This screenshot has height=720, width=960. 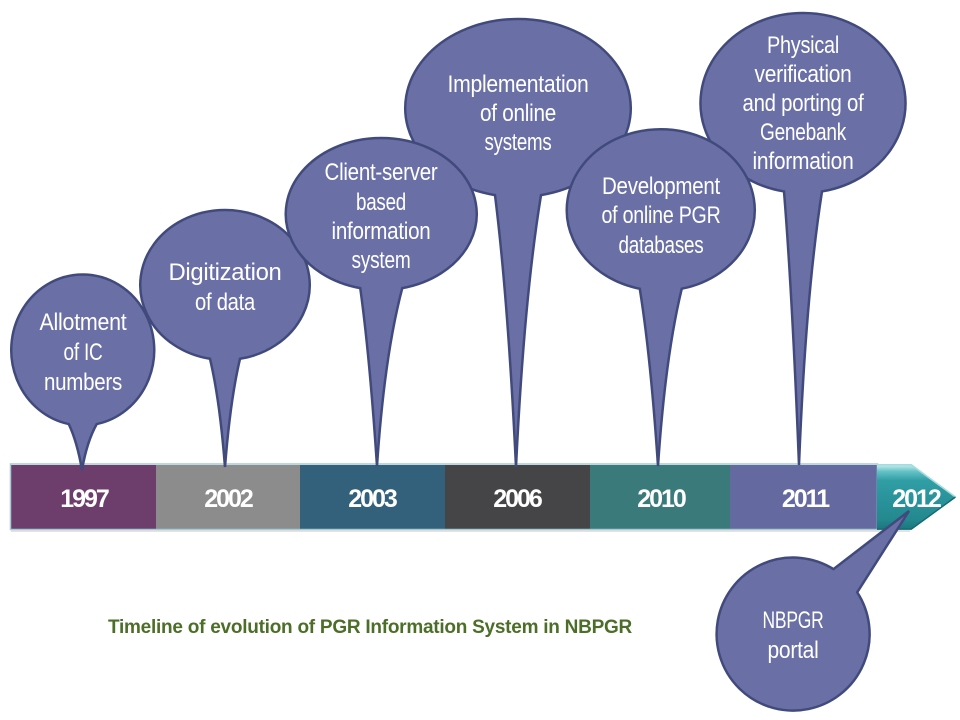 What do you see at coordinates (804, 103) in the screenshot?
I see `svg-text: and porting of` at bounding box center [804, 103].